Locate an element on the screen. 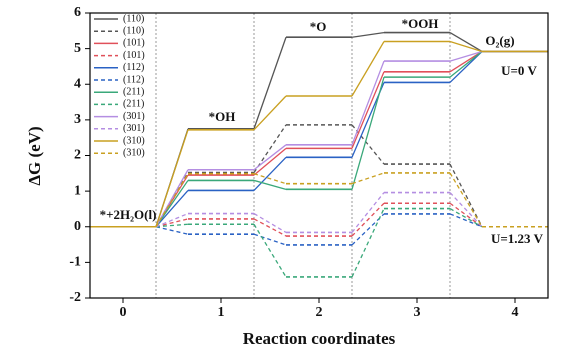  x-tick-label: 3 is located at coordinates (417, 312).